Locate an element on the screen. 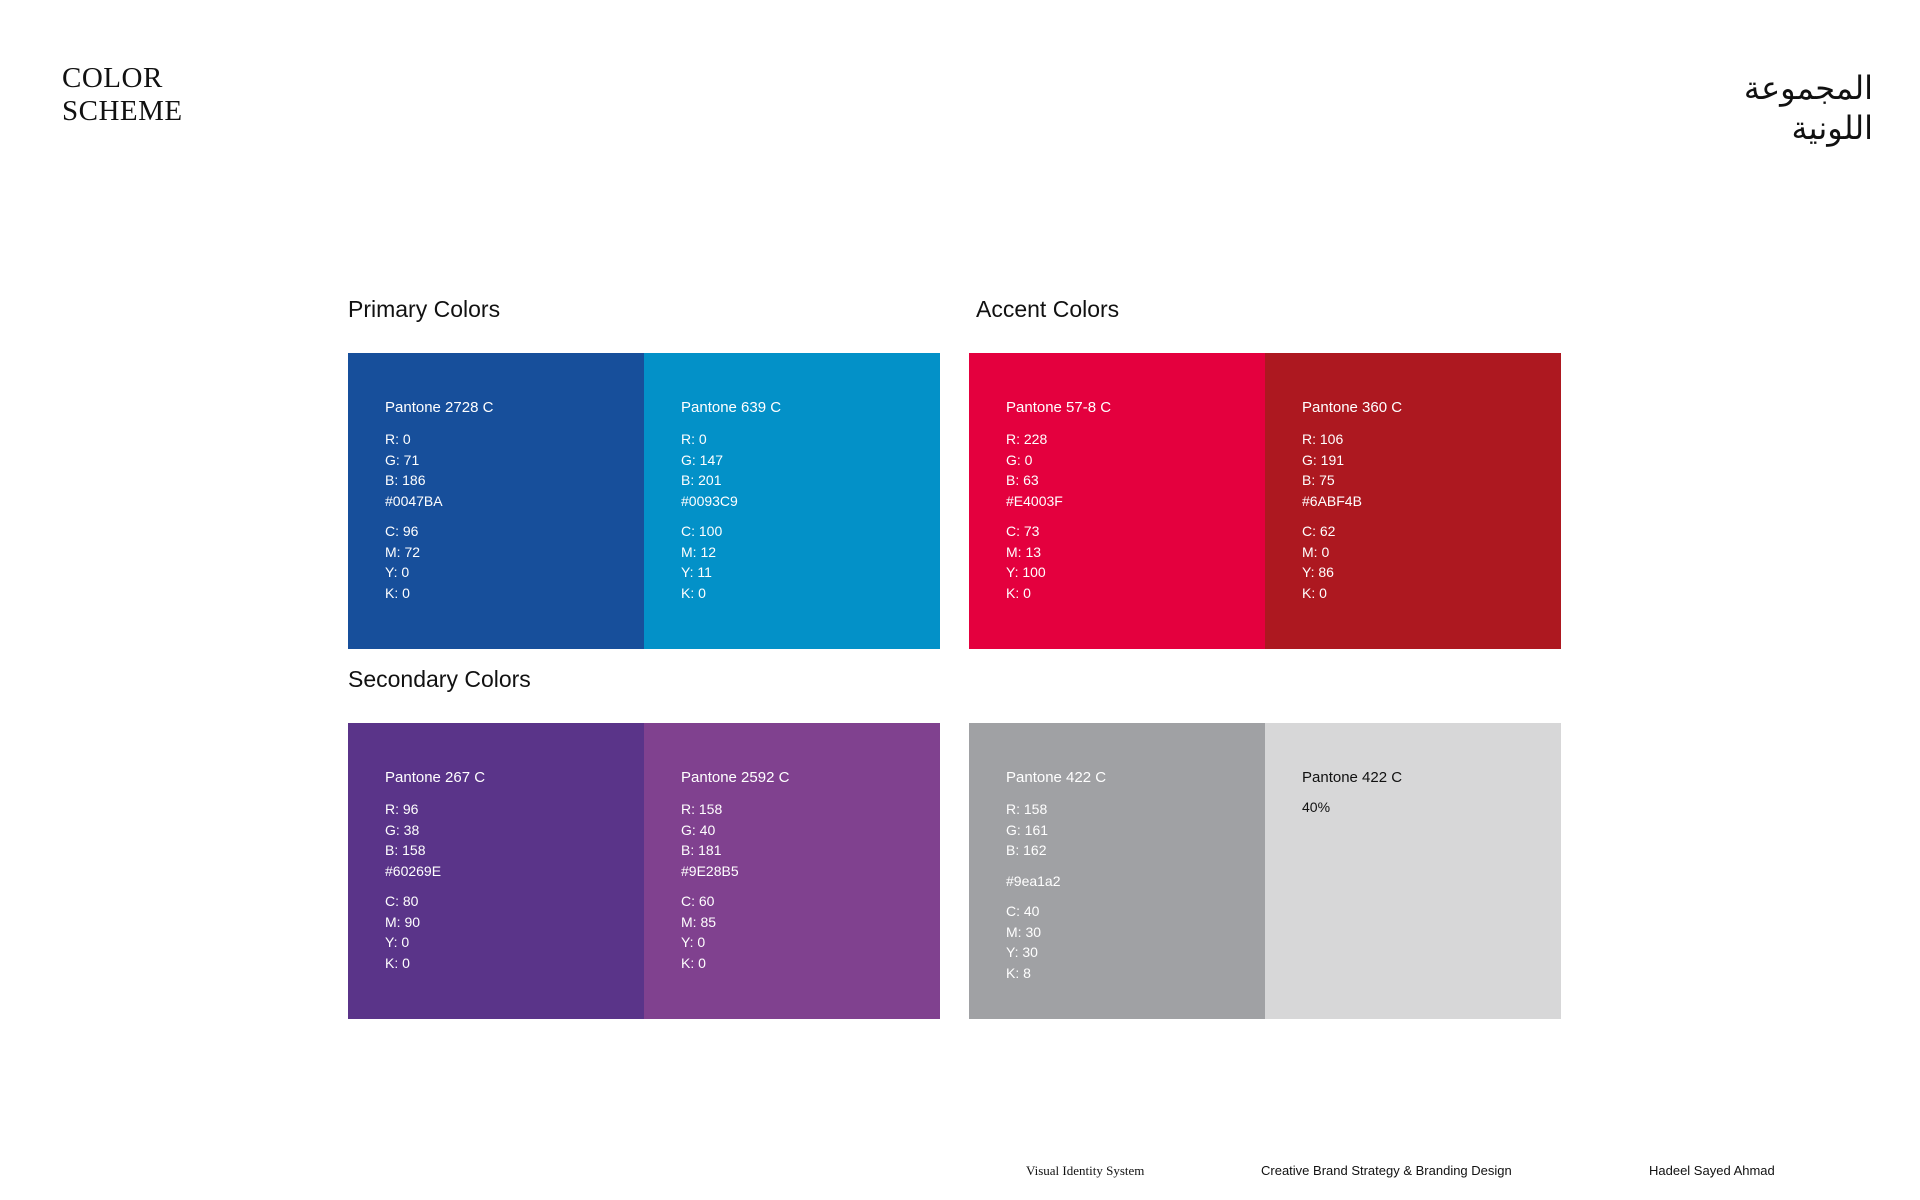 Image resolution: width=1920 pixels, height=1200 pixels. magenta-value: M: 13 is located at coordinates (1024, 551).